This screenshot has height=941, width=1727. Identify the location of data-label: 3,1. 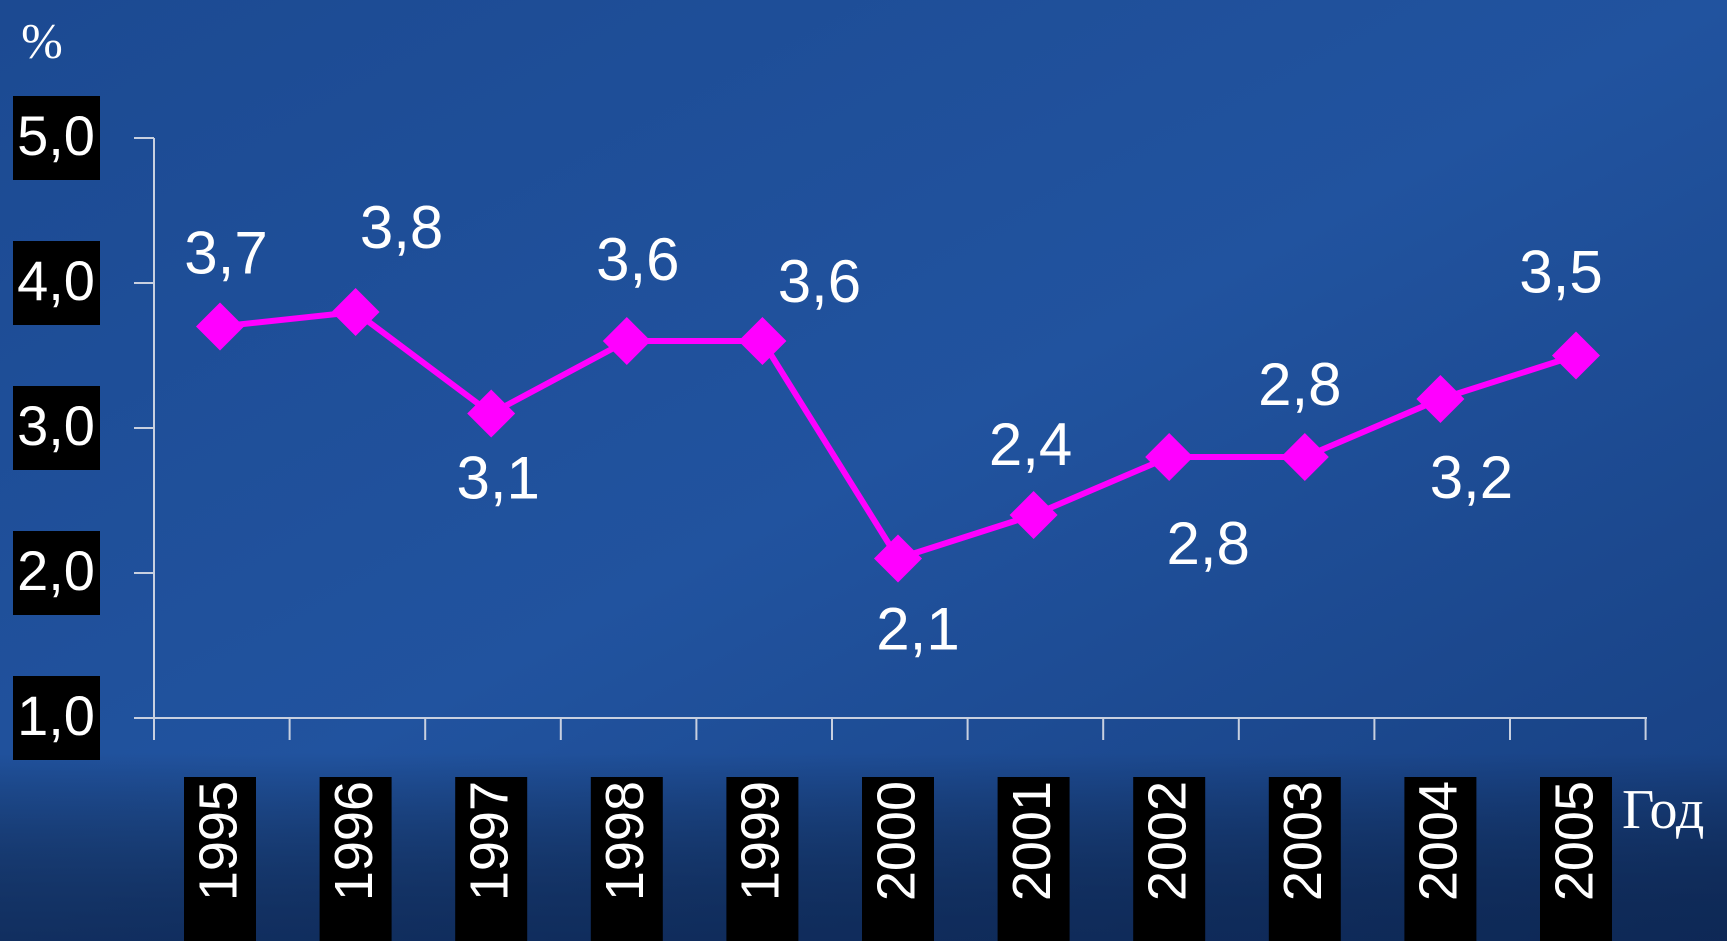
(497, 477).